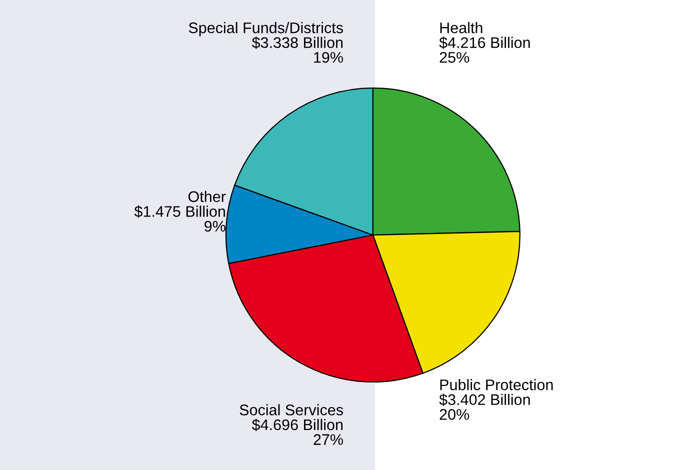 The height and width of the screenshot is (470, 683). Describe the element at coordinates (297, 431) in the screenshot. I see `data-label: $4.696 Billion 27%` at that location.